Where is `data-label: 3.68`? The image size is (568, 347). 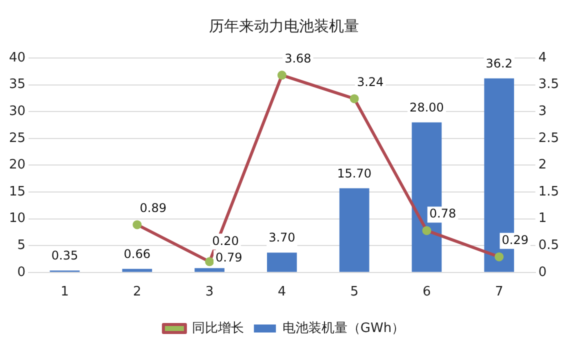 data-label: 3.68 is located at coordinates (298, 58).